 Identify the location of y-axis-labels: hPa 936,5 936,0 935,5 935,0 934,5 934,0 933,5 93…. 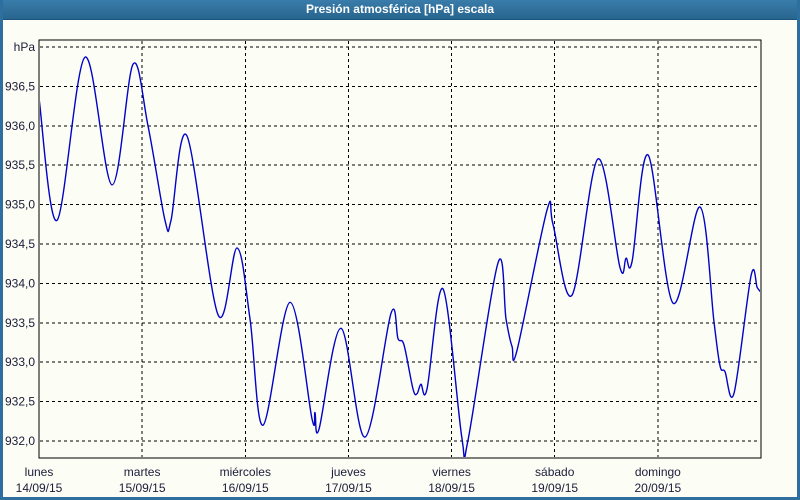
(20, 244).